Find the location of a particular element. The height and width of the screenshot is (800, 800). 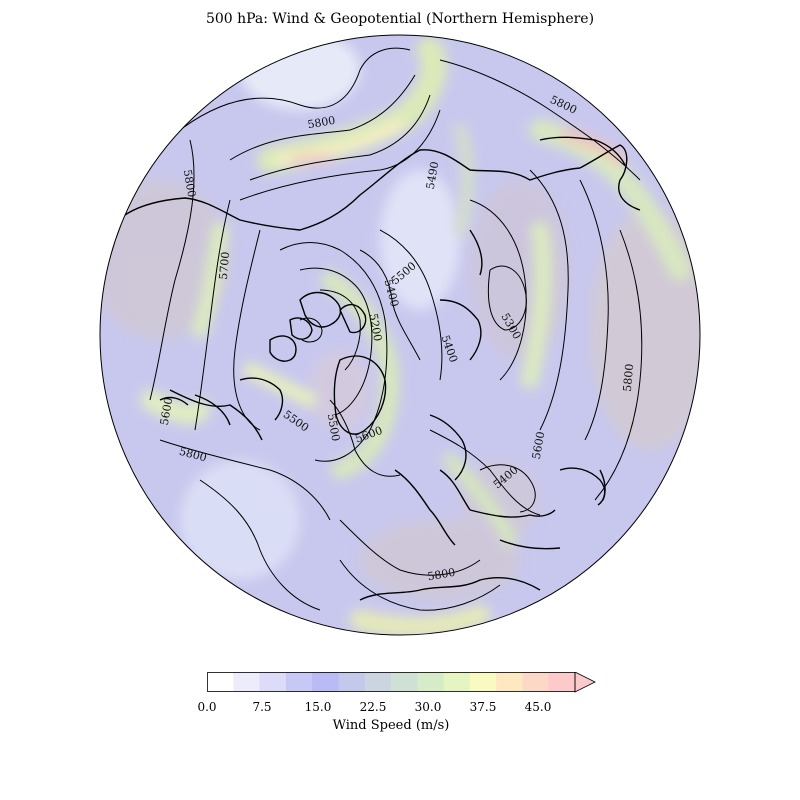

contour-label: 5700 is located at coordinates (224, 265).